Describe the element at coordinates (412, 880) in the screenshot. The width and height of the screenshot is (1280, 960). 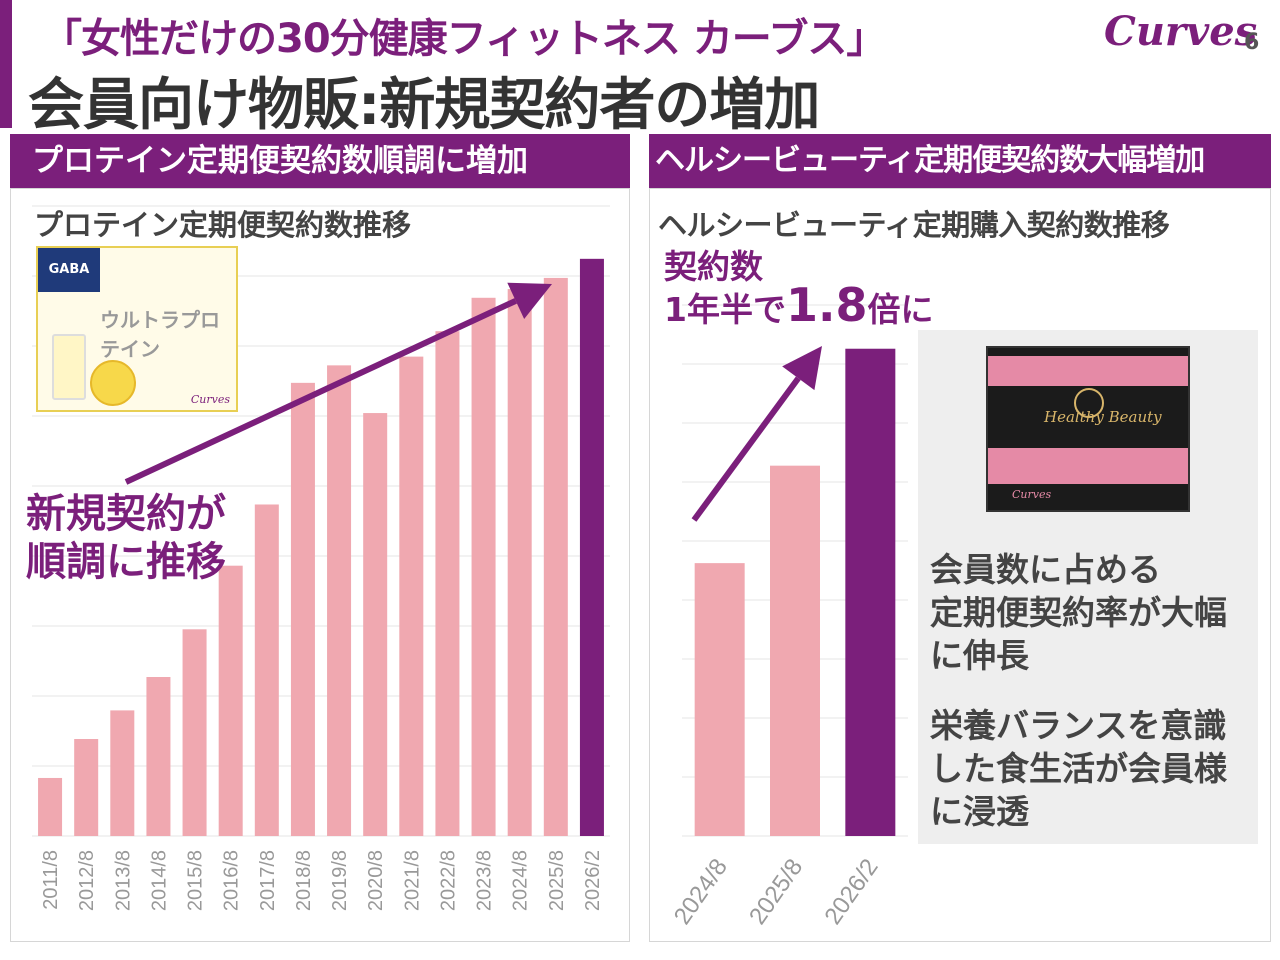
I see `x-tick-label: 2021/8` at that location.